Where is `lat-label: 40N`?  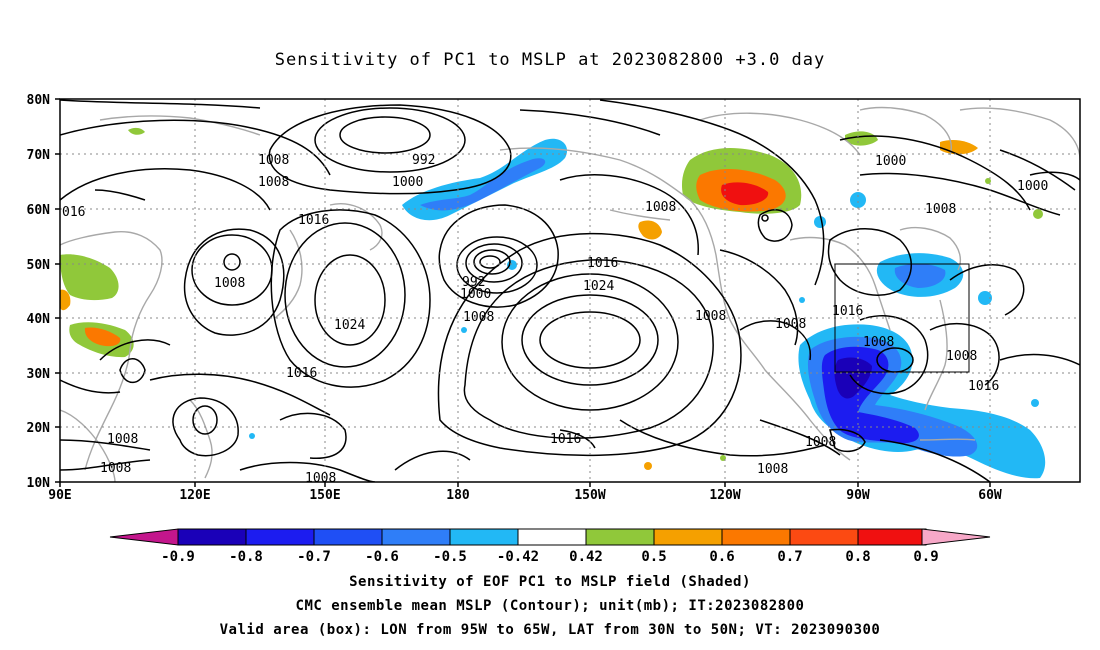
lat-label: 40N is located at coordinates (39, 319).